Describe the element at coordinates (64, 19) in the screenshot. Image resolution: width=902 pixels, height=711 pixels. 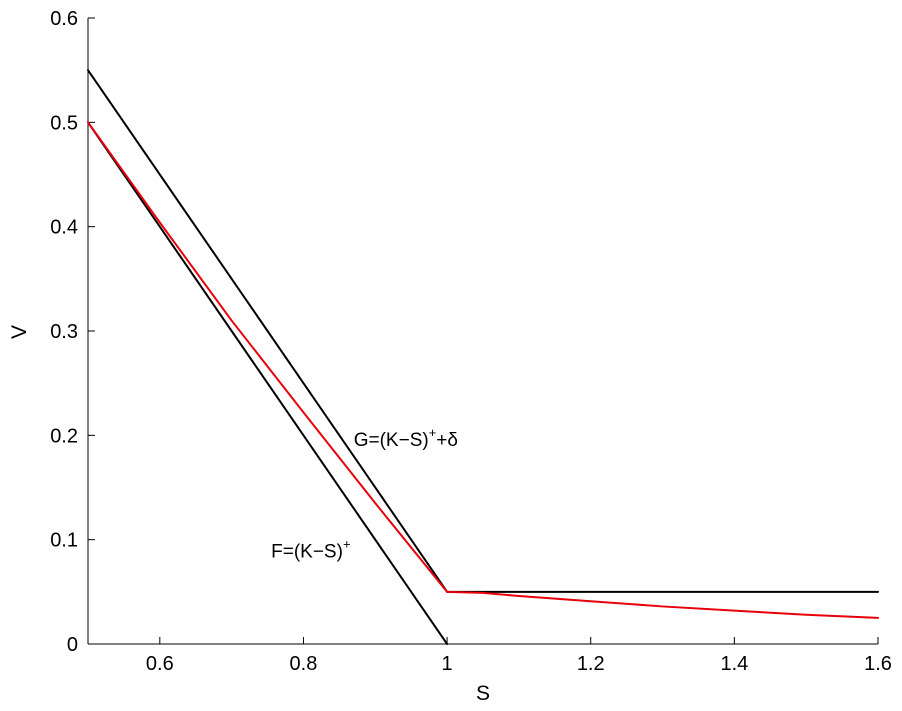
I see `y-tick-label: 0.6` at that location.